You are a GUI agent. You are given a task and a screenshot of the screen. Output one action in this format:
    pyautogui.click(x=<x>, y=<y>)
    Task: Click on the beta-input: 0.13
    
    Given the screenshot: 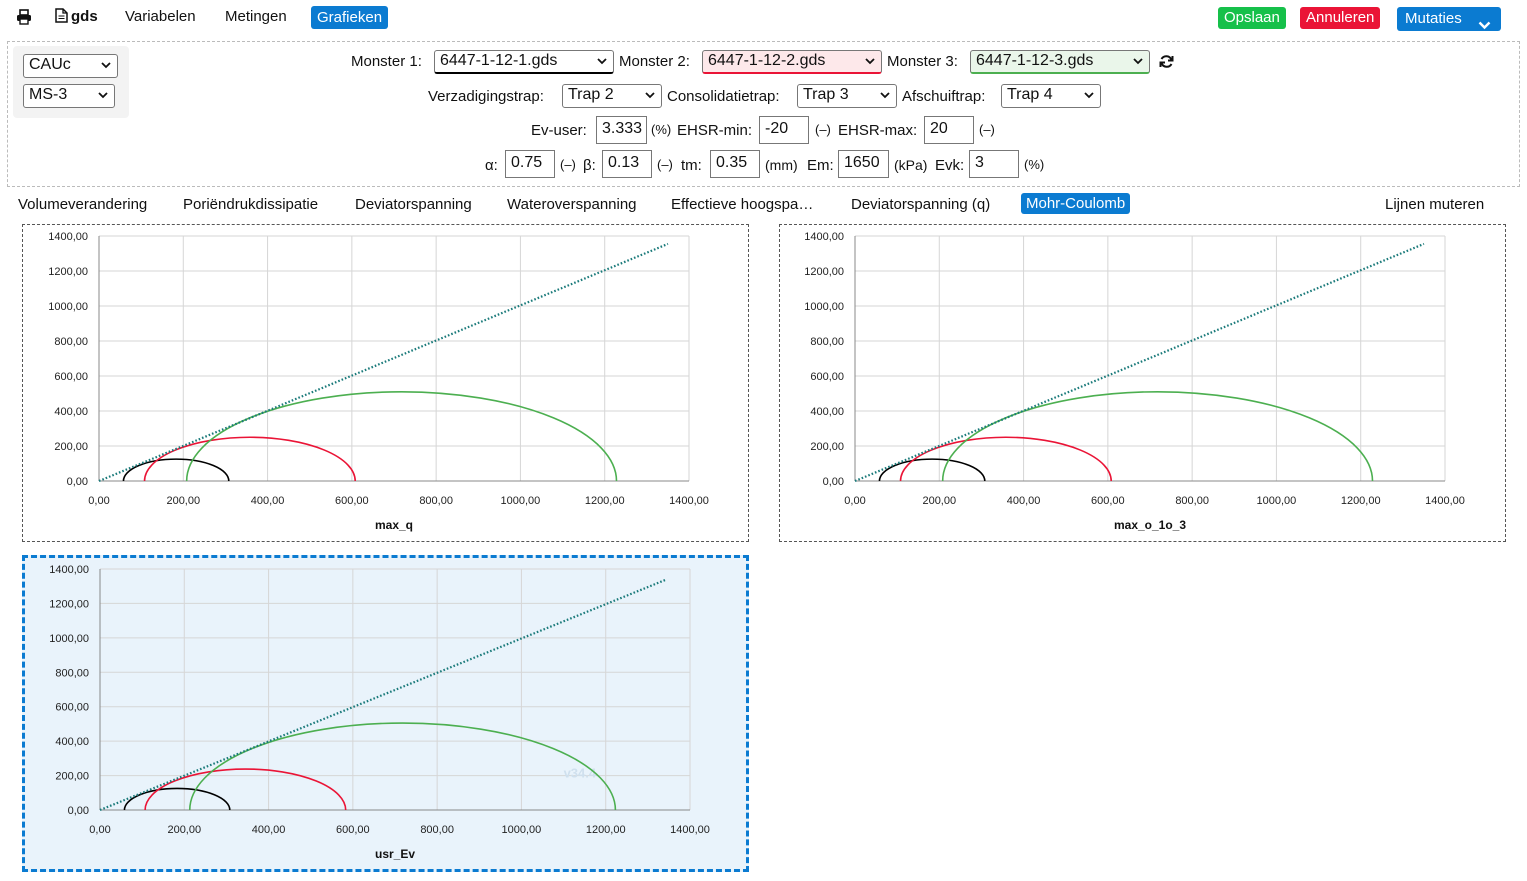 What is the action you would take?
    pyautogui.click(x=627, y=164)
    